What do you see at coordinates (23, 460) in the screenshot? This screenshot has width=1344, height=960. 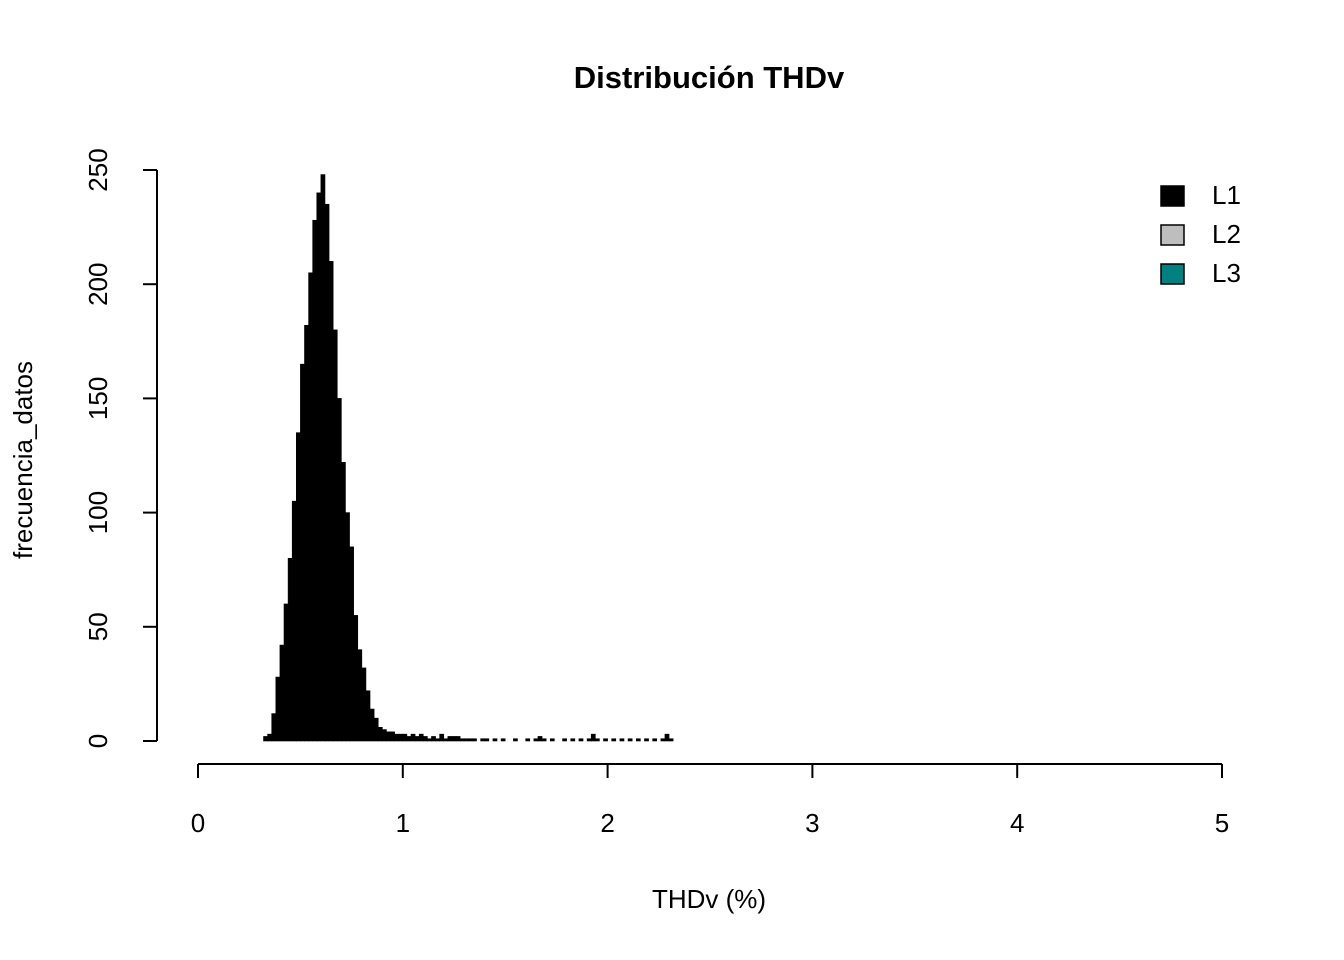 I see `y-axis-label: frecuencia_datos` at bounding box center [23, 460].